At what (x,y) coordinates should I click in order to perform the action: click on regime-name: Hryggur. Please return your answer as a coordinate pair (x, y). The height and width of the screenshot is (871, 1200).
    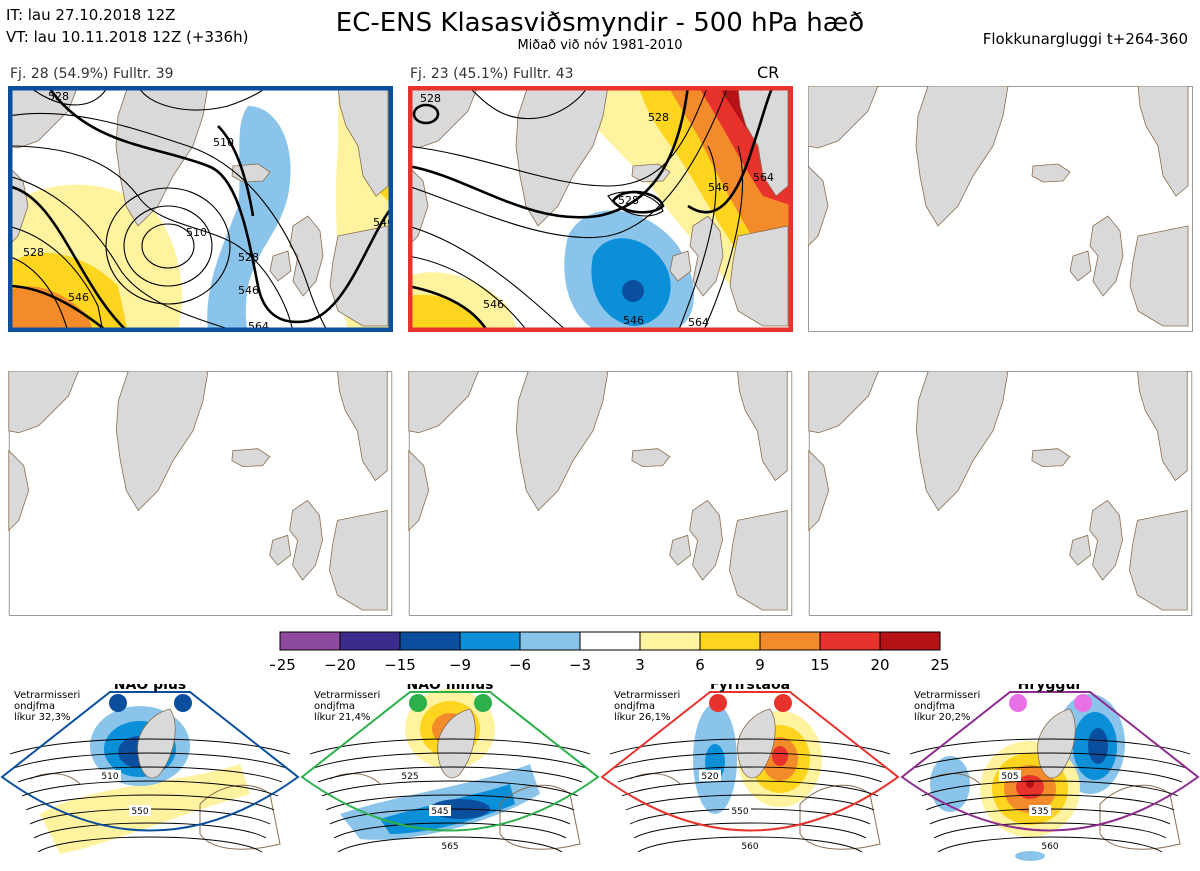
    Looking at the image, I should click on (1050, 688).